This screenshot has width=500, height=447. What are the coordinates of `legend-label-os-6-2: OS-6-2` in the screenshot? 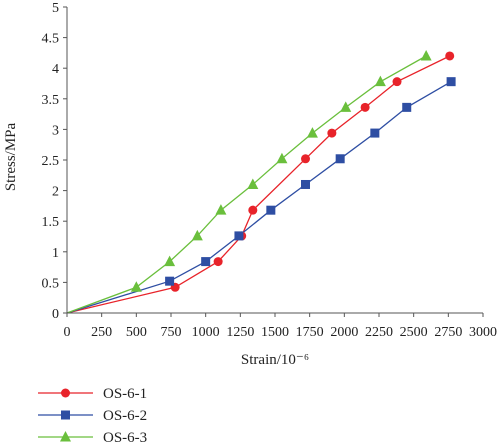 It's located at (125, 416).